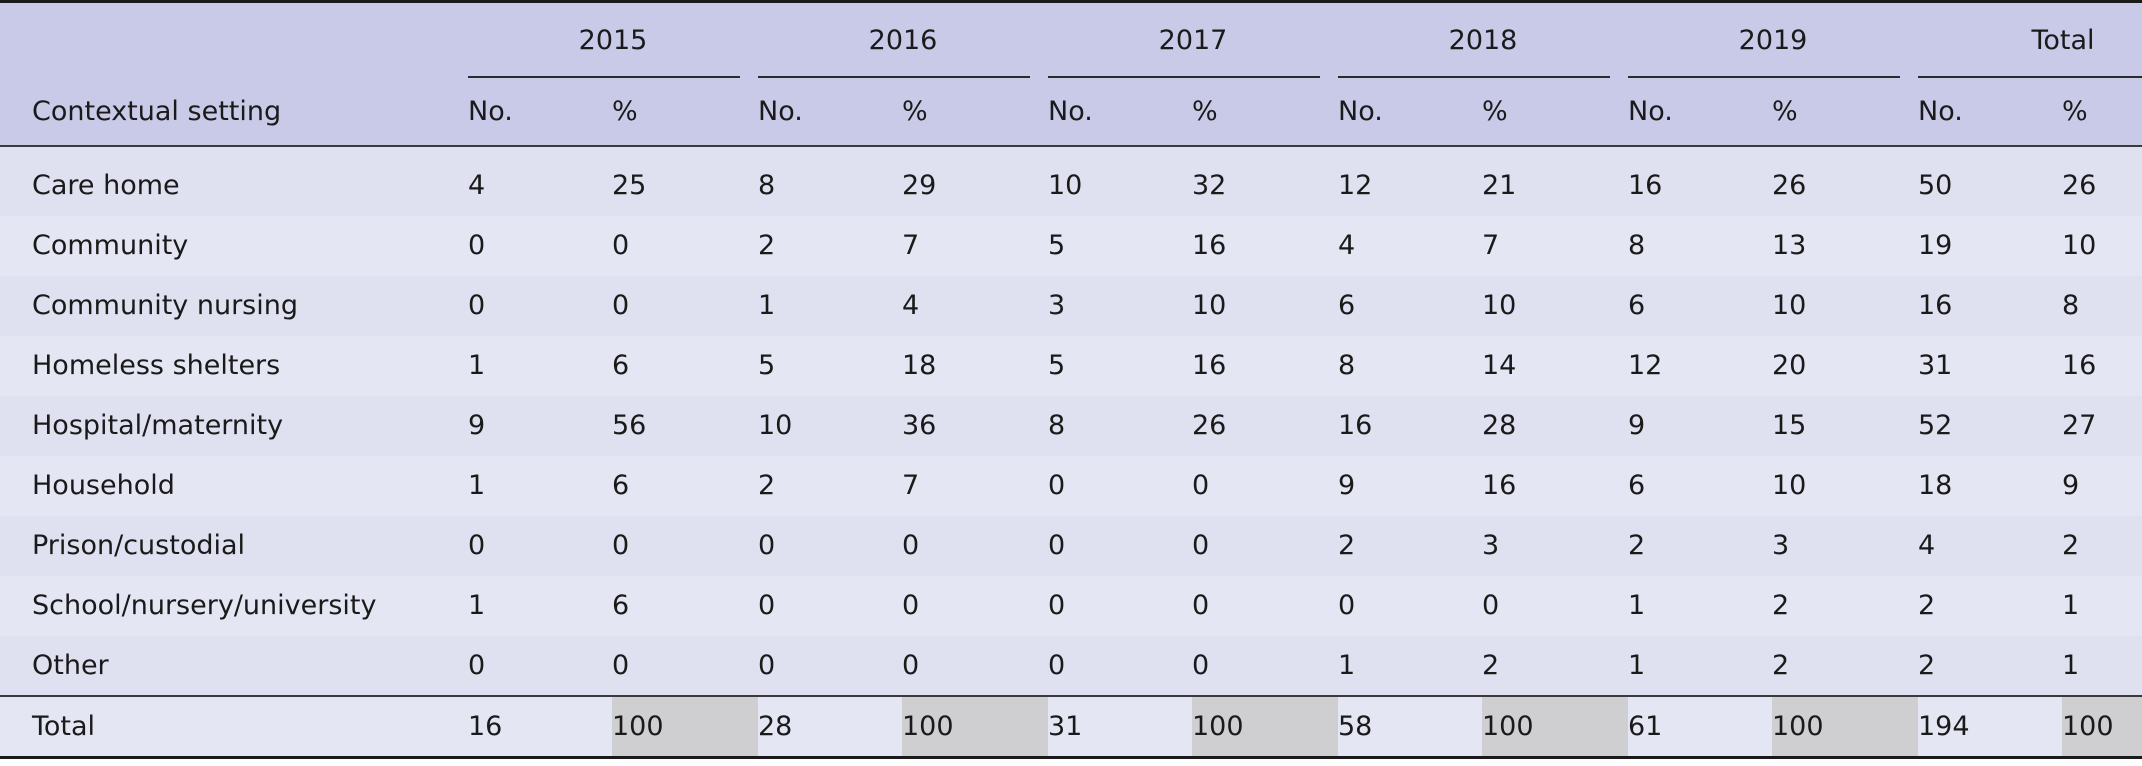 The image size is (2142, 766). What do you see at coordinates (1483, 39) in the screenshot?
I see `year-header: 2018` at bounding box center [1483, 39].